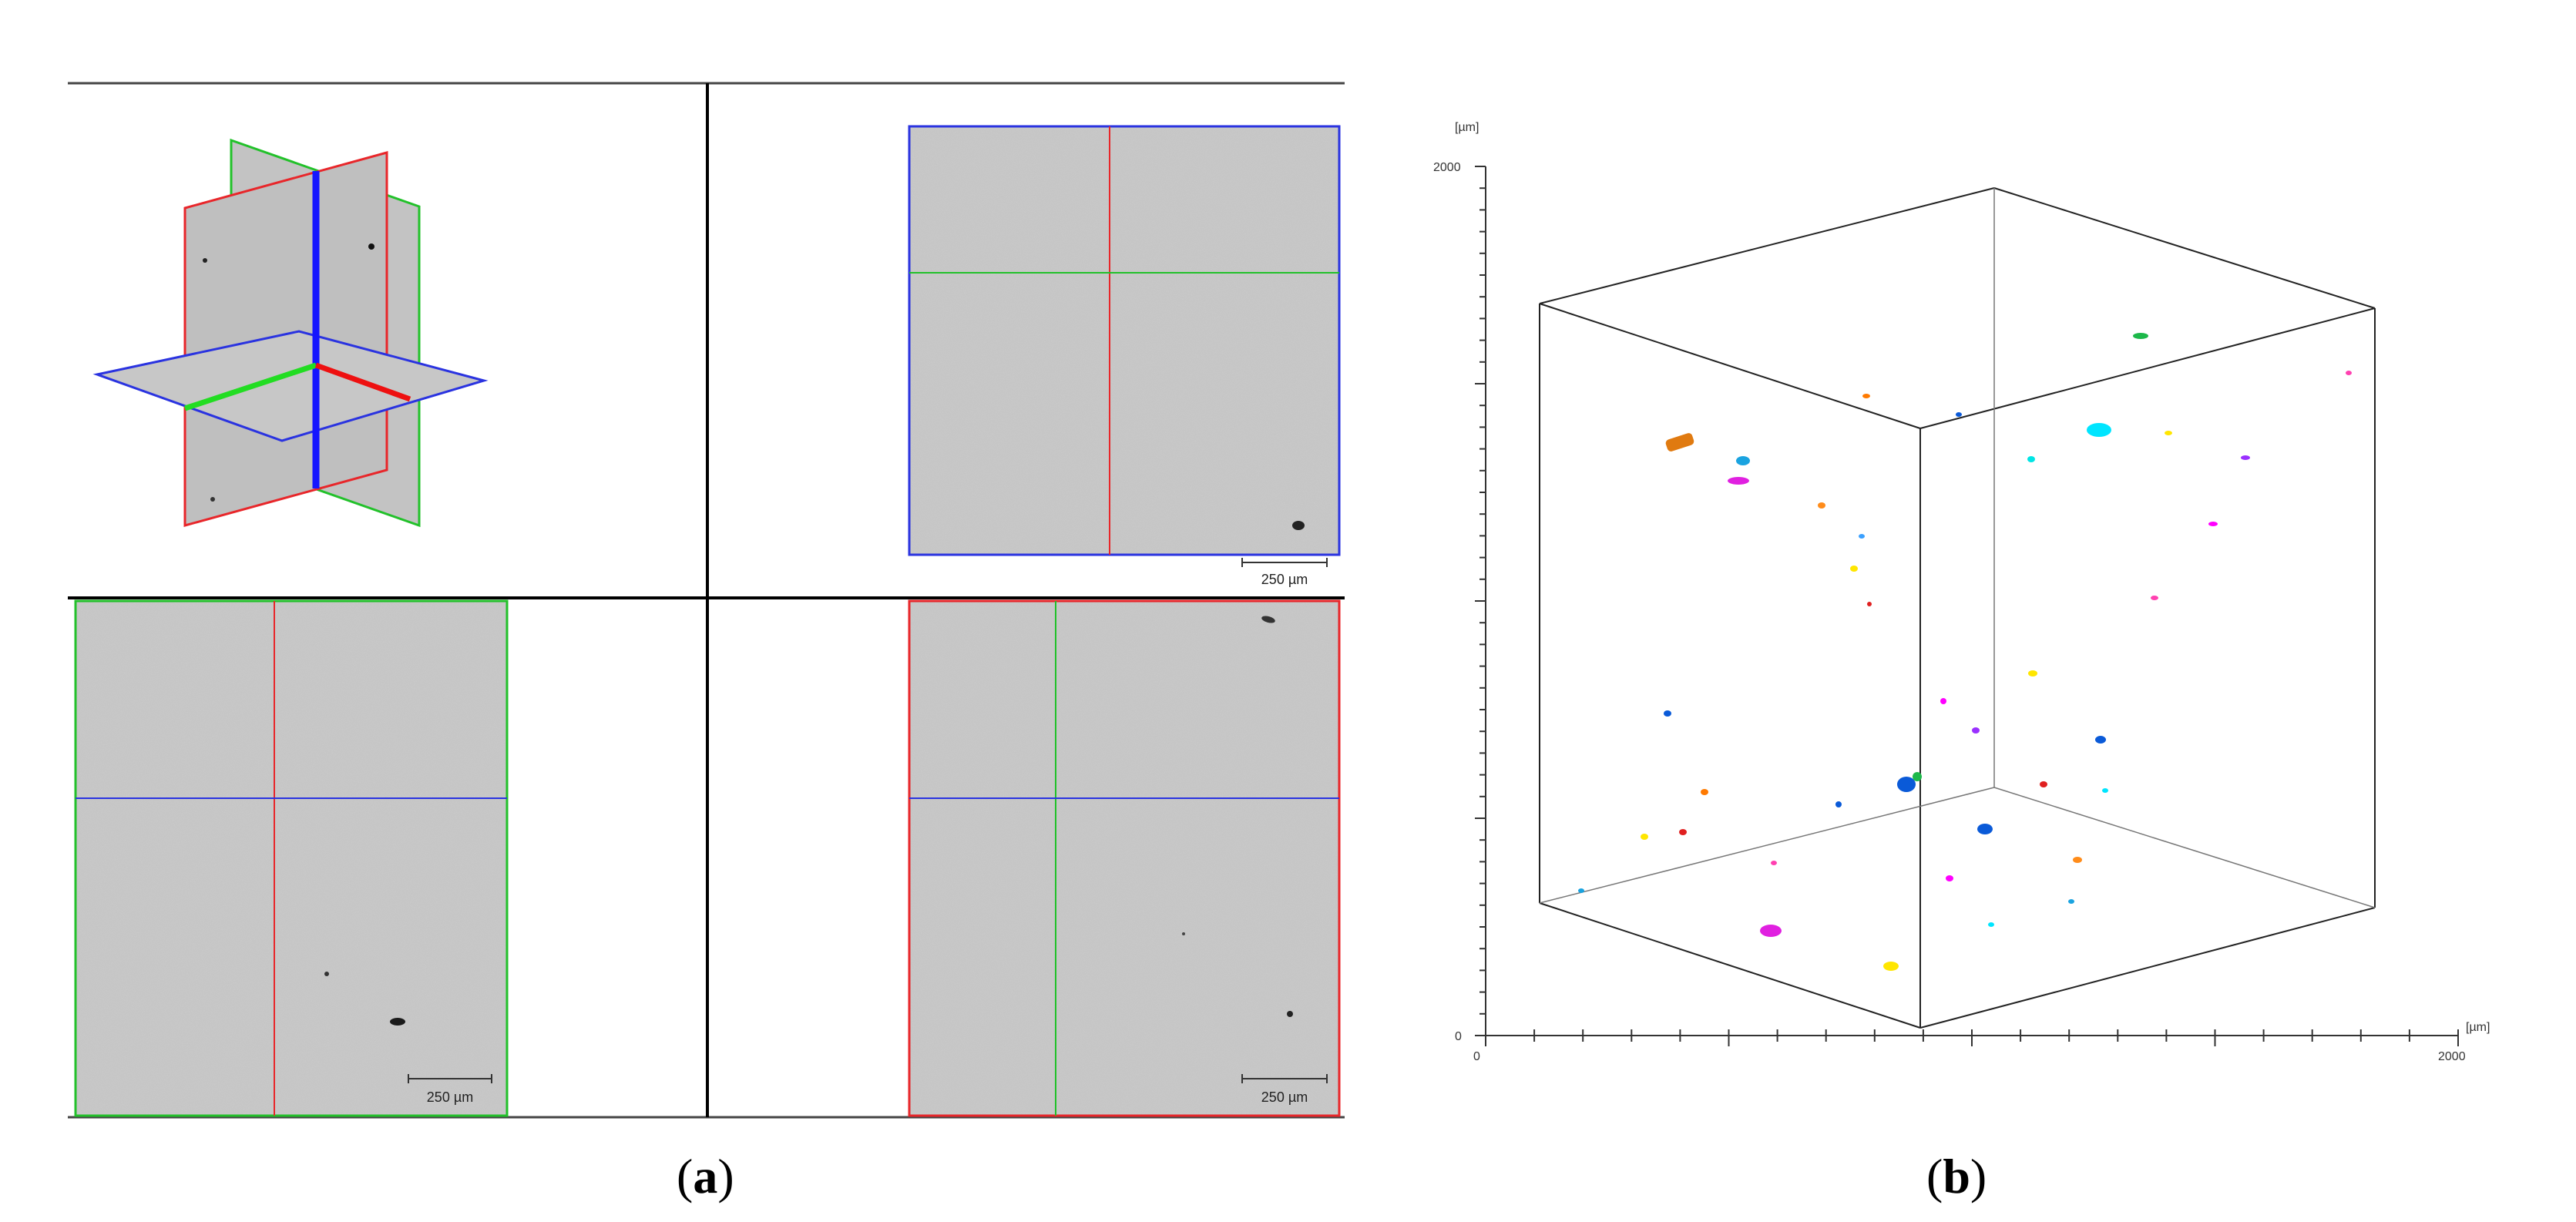 The height and width of the screenshot is (1222, 2576). I want to click on caption-b-letter: b, so click(1956, 1176).